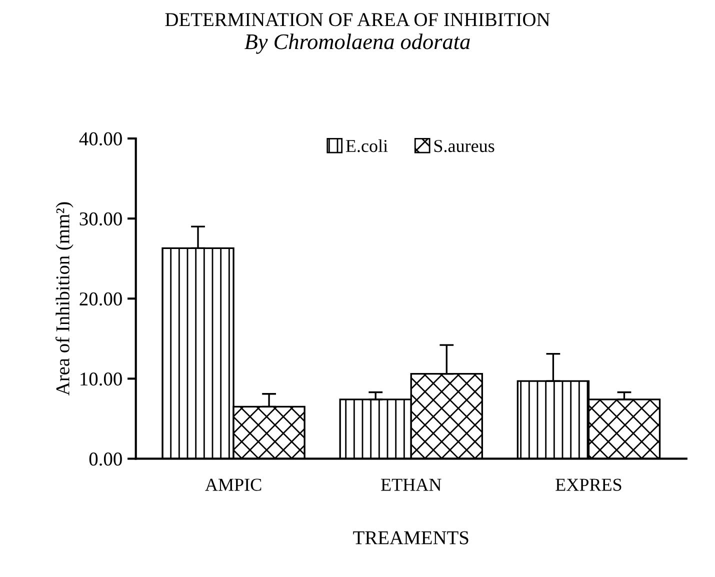 Image resolution: width=715 pixels, height=577 pixels. Describe the element at coordinates (464, 146) in the screenshot. I see `legend-label: S.aureus` at that location.